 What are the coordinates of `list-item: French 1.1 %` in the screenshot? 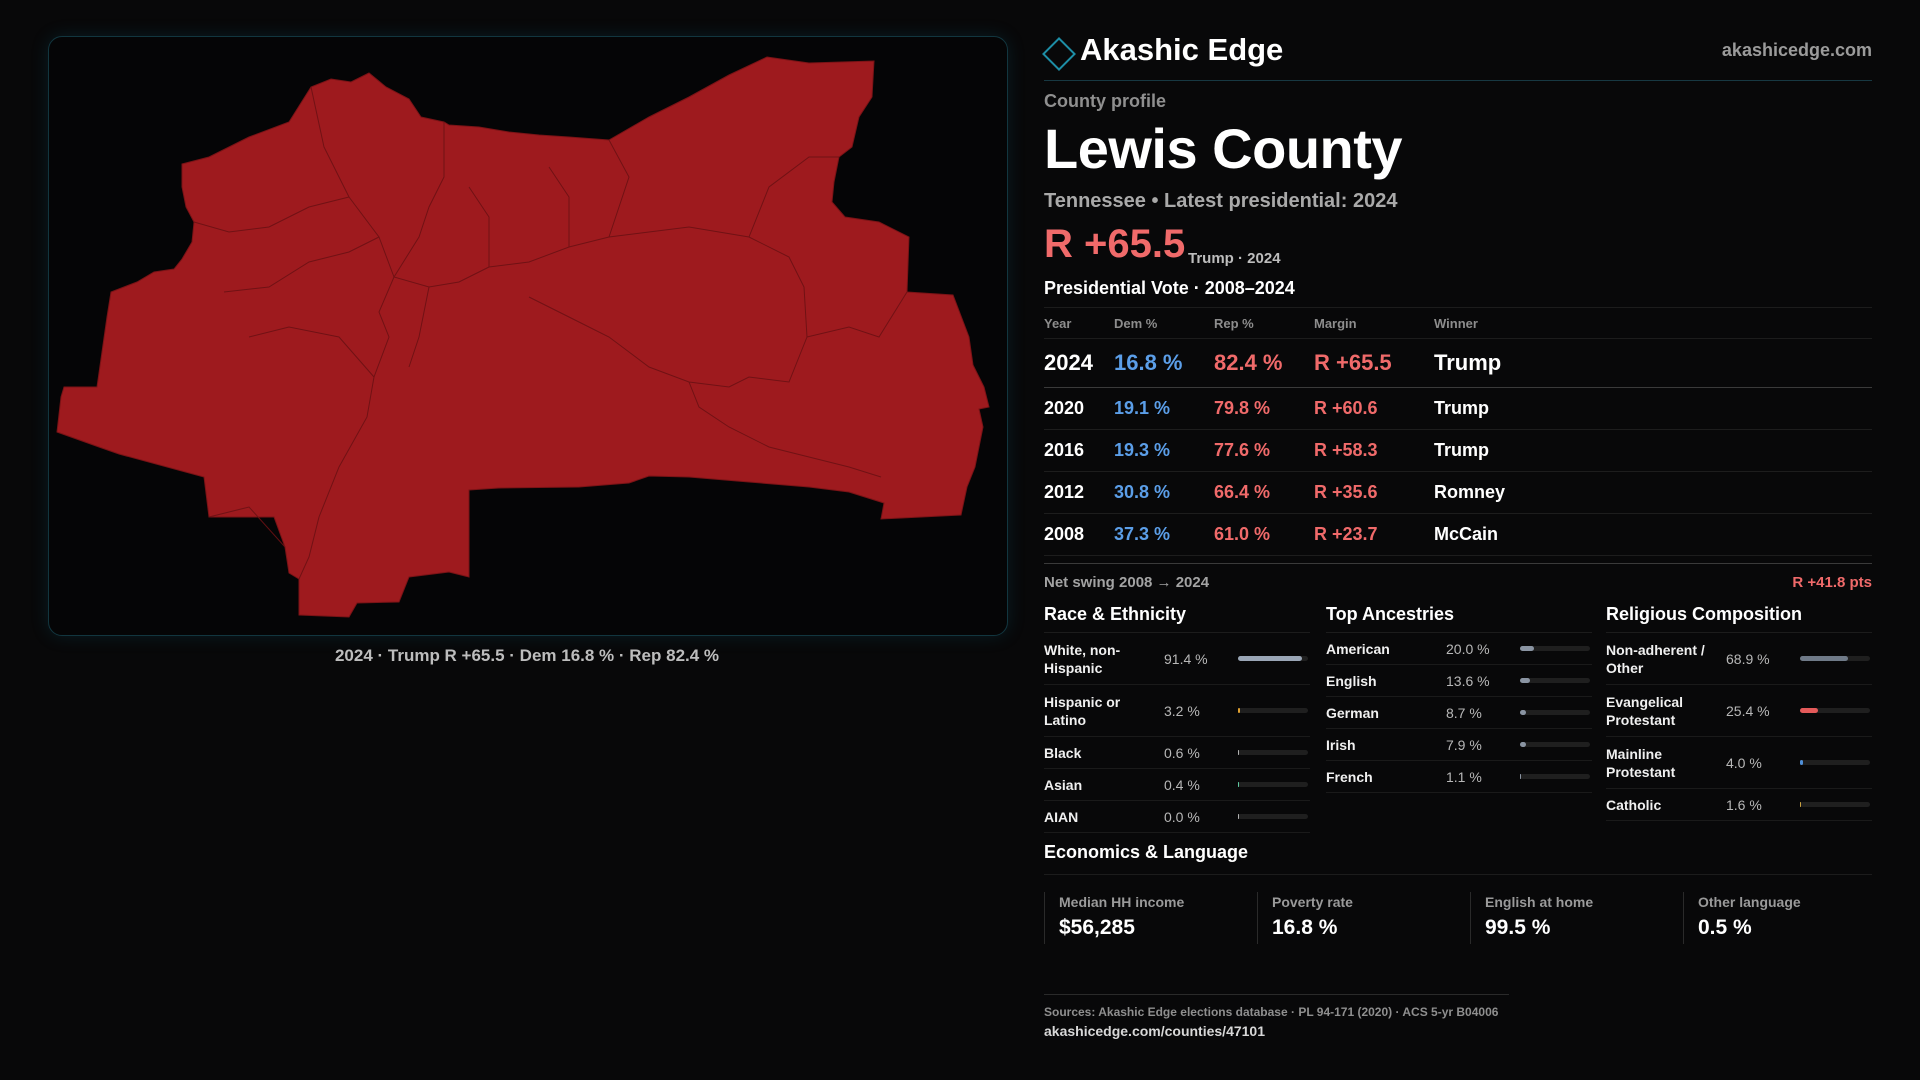 It's located at (1459, 777).